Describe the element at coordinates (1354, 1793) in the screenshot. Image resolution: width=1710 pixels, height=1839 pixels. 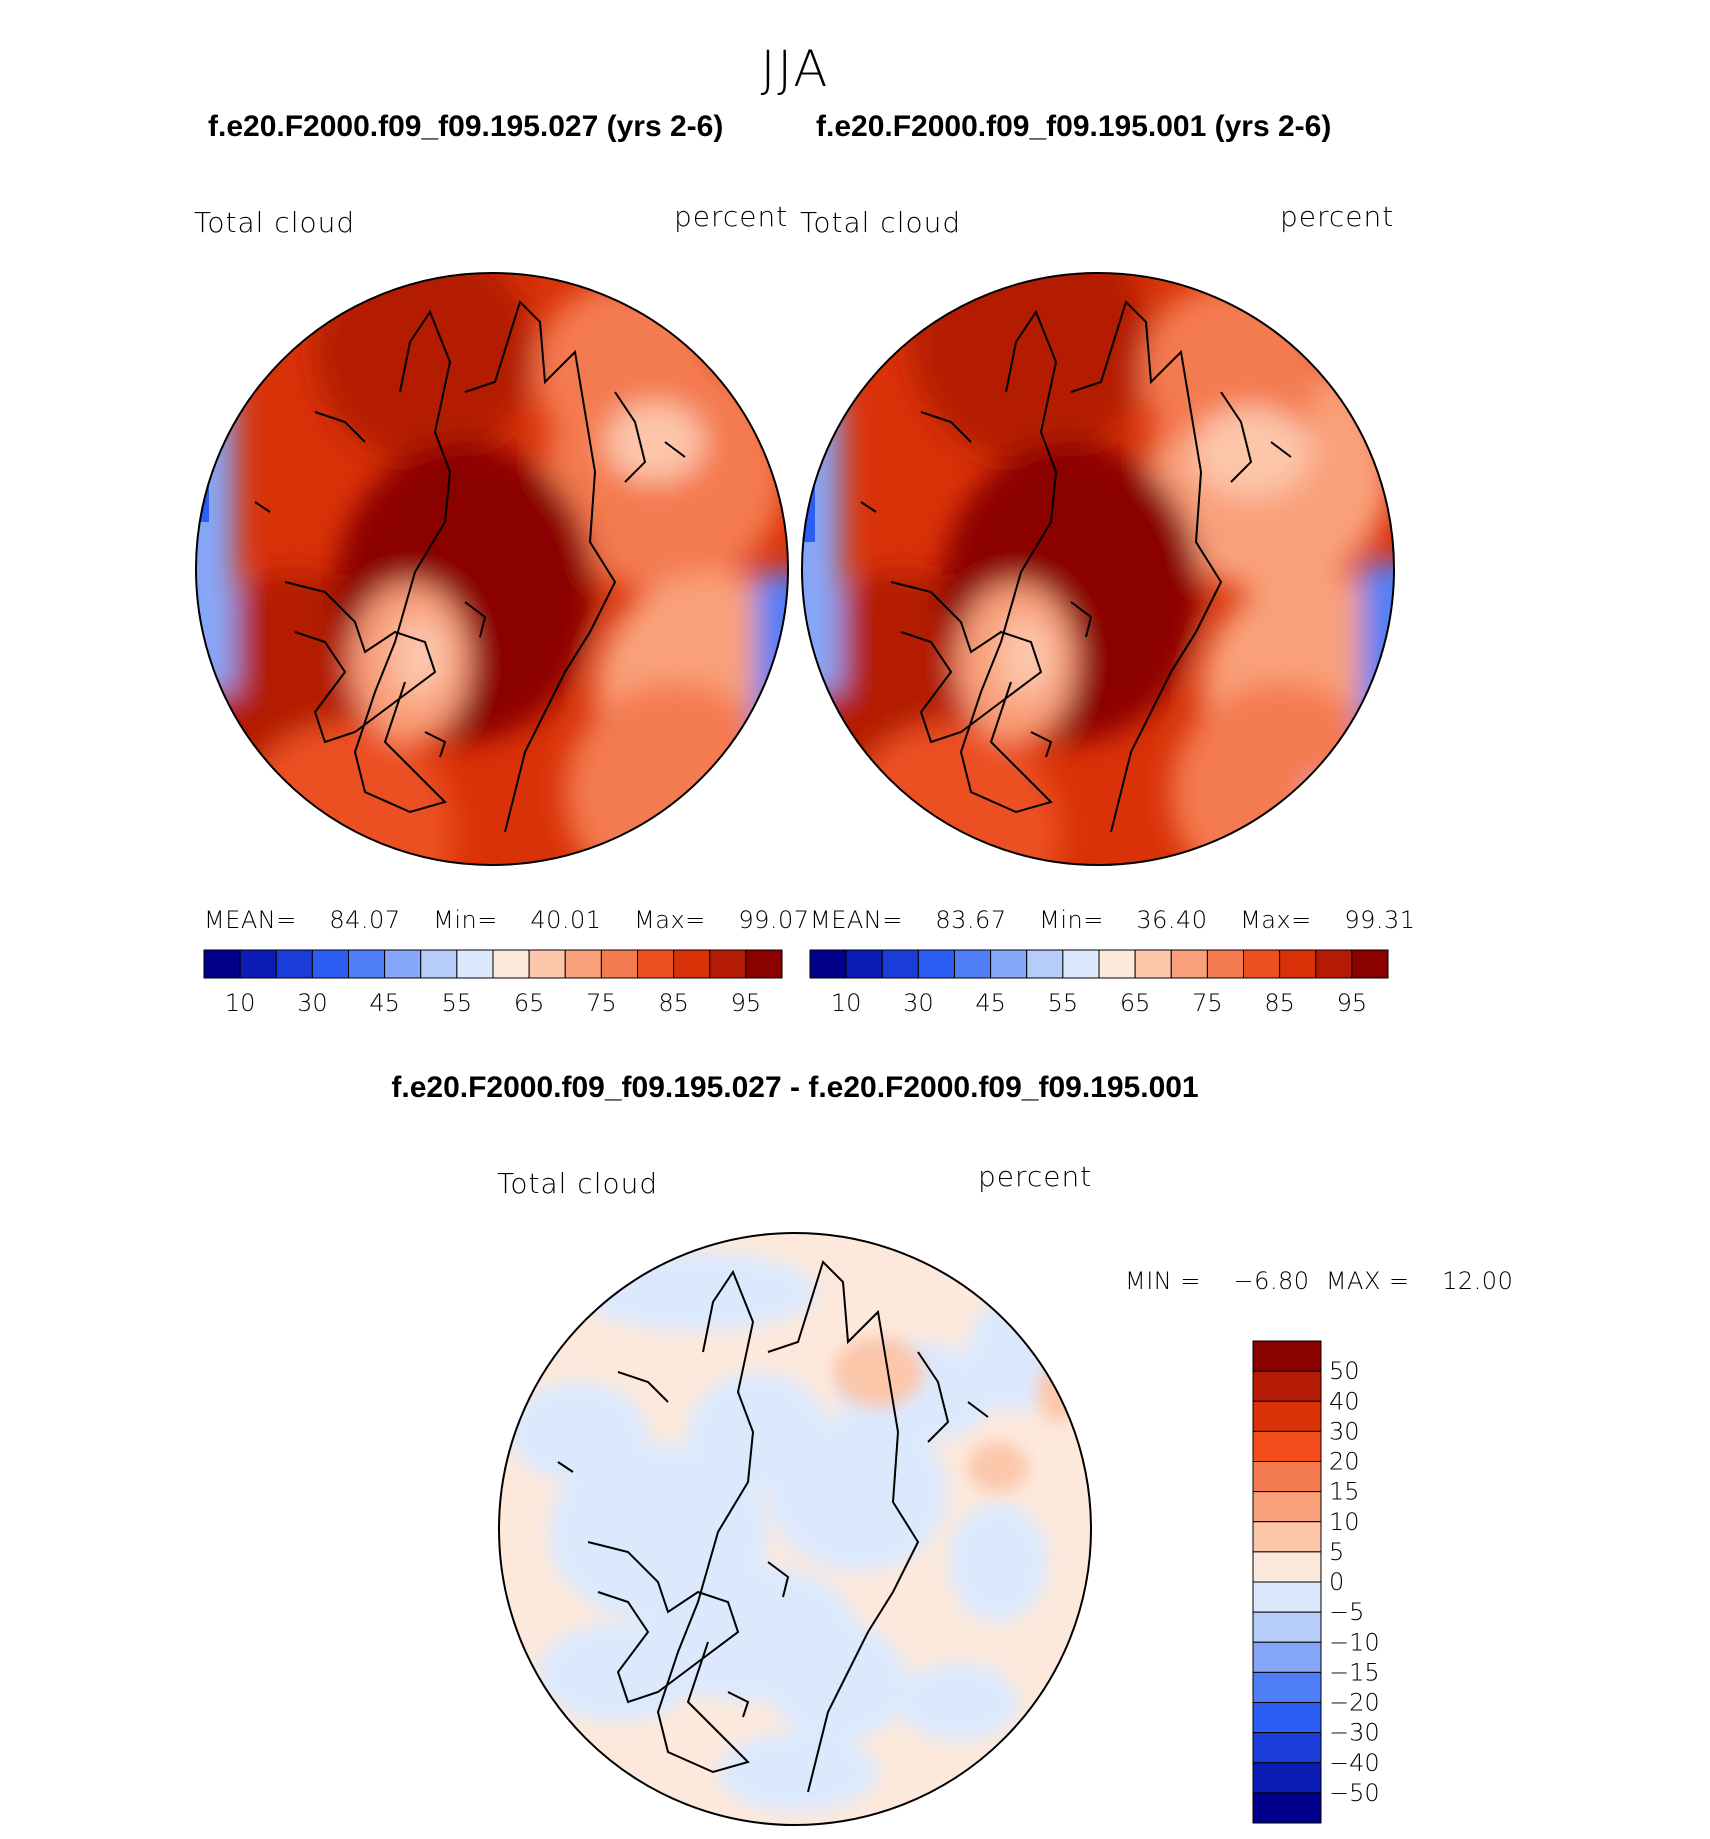
I see `difference-colorbar-tick-label: −50` at that location.